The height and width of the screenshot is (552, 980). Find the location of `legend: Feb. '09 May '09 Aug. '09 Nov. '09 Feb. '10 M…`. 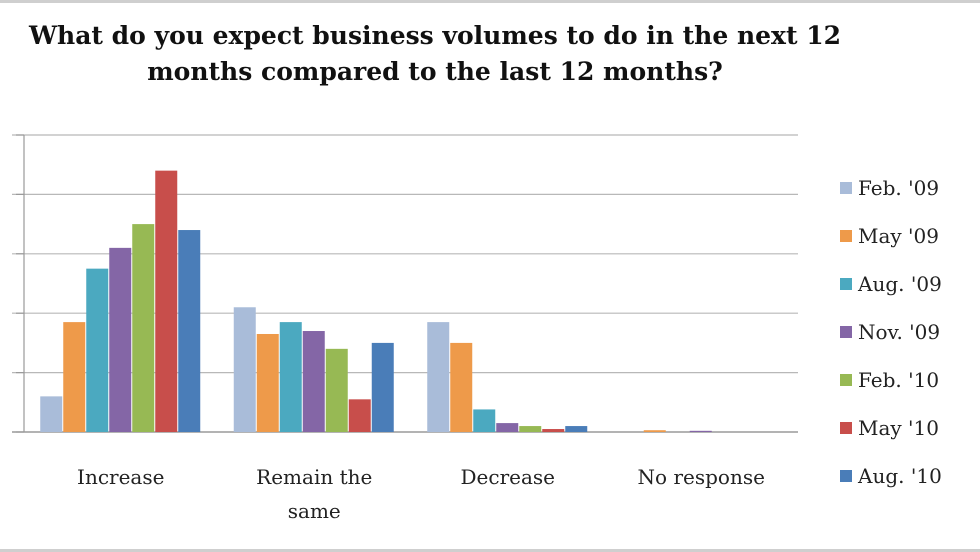

legend: Feb. '09 May '09 Aug. '09 Nov. '09 Feb. '10 M… is located at coordinates (891, 332).